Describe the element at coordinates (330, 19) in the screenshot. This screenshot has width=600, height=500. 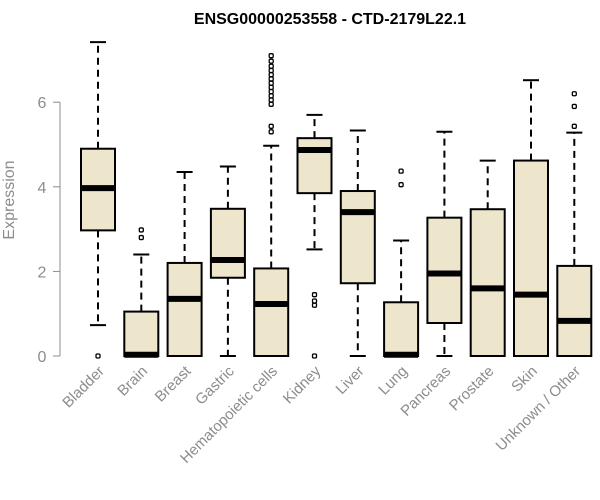
I see `chart-title: ENSG00000253558 - CTD-2179L22.1` at that location.